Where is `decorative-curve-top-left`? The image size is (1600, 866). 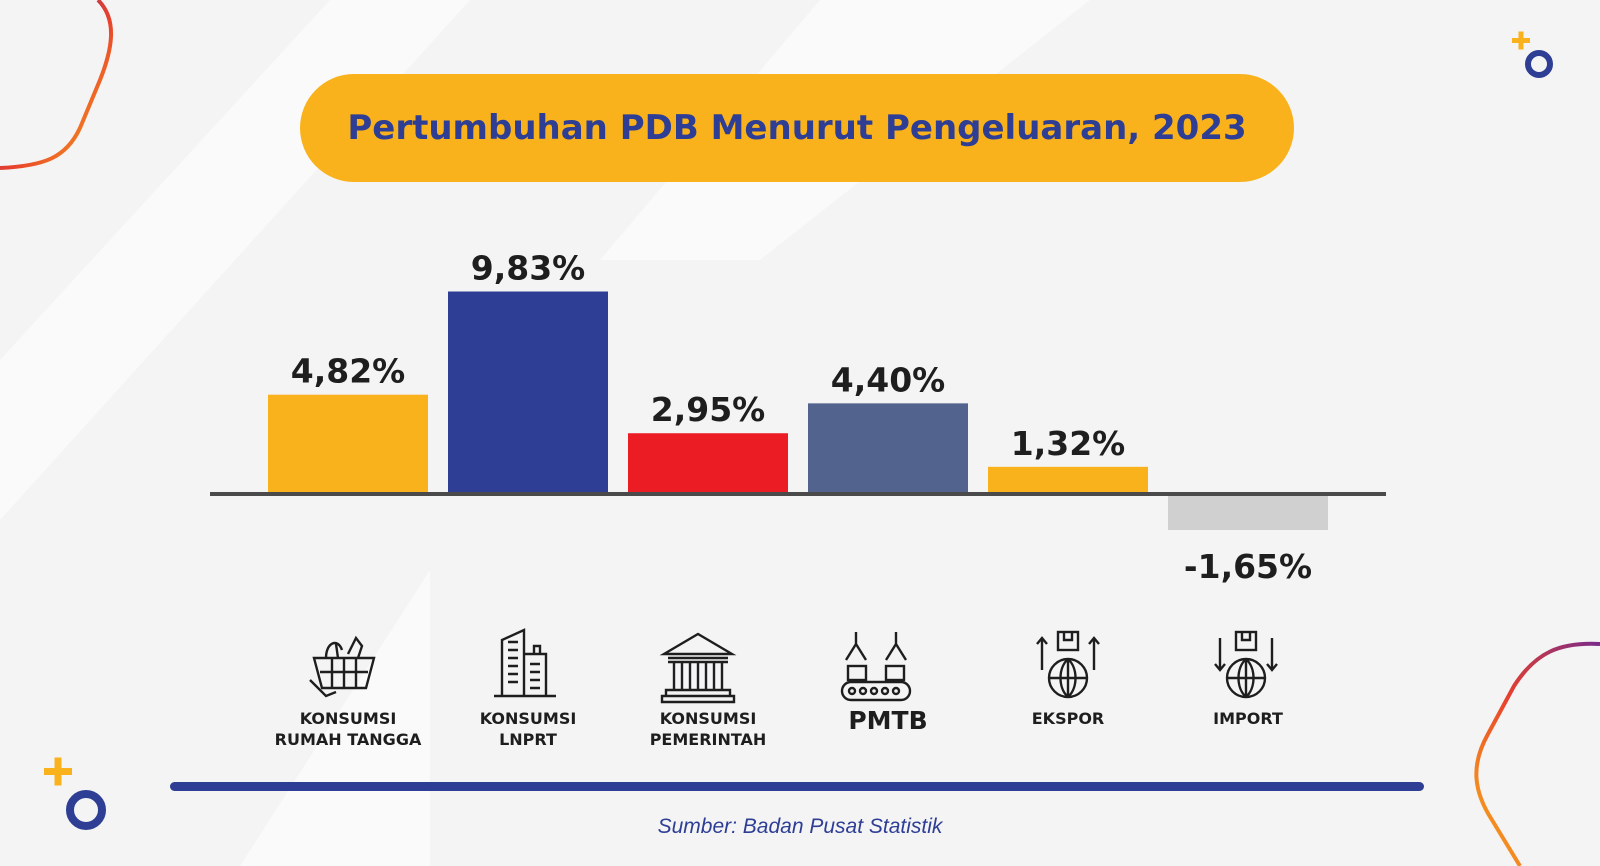 decorative-curve-top-left is located at coordinates (56, 85).